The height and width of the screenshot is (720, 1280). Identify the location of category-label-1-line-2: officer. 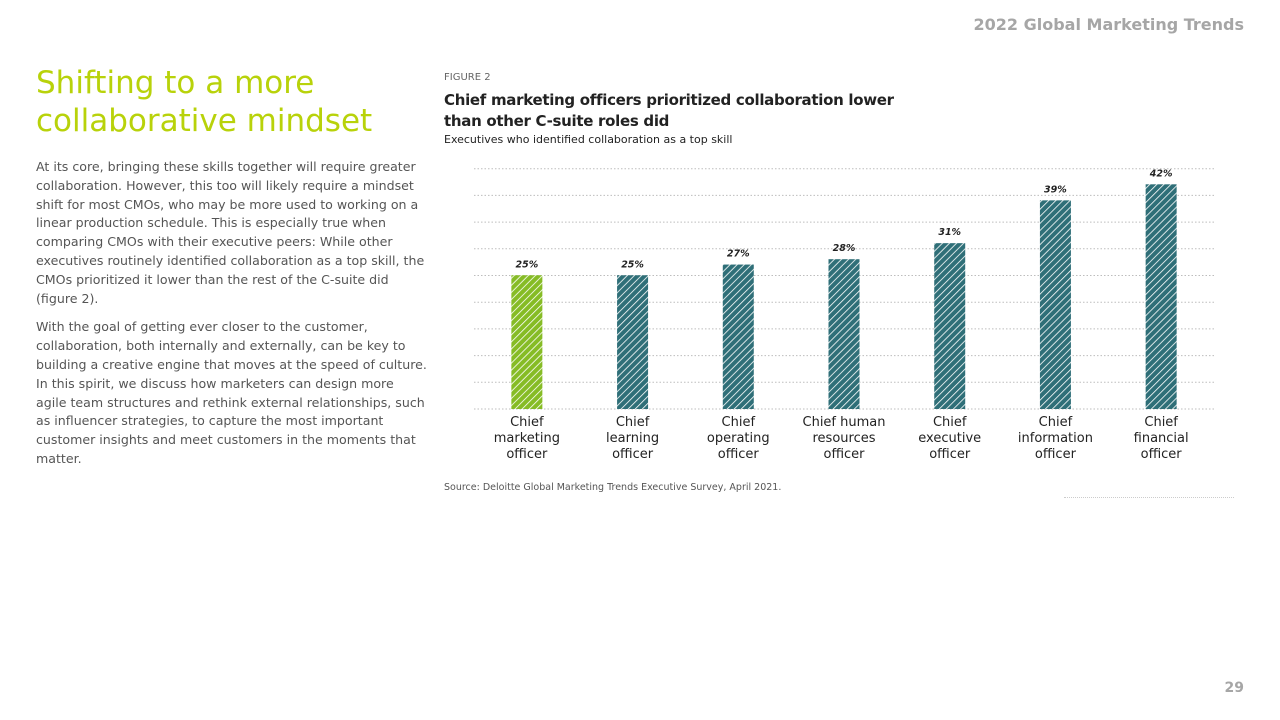
(633, 454).